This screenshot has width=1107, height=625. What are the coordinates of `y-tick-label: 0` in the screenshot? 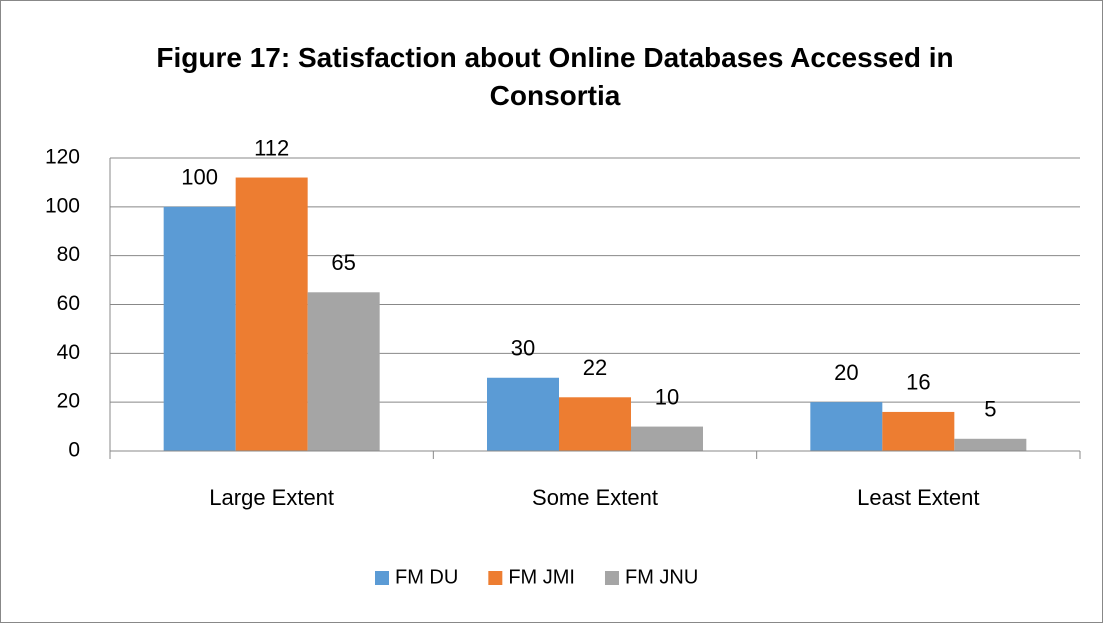 It's located at (74, 450).